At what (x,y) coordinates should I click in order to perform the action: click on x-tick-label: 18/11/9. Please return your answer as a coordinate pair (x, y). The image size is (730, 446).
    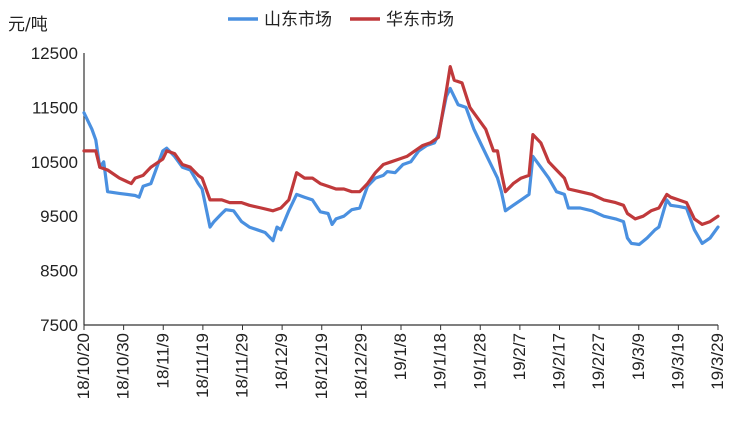
    Looking at the image, I should click on (162, 360).